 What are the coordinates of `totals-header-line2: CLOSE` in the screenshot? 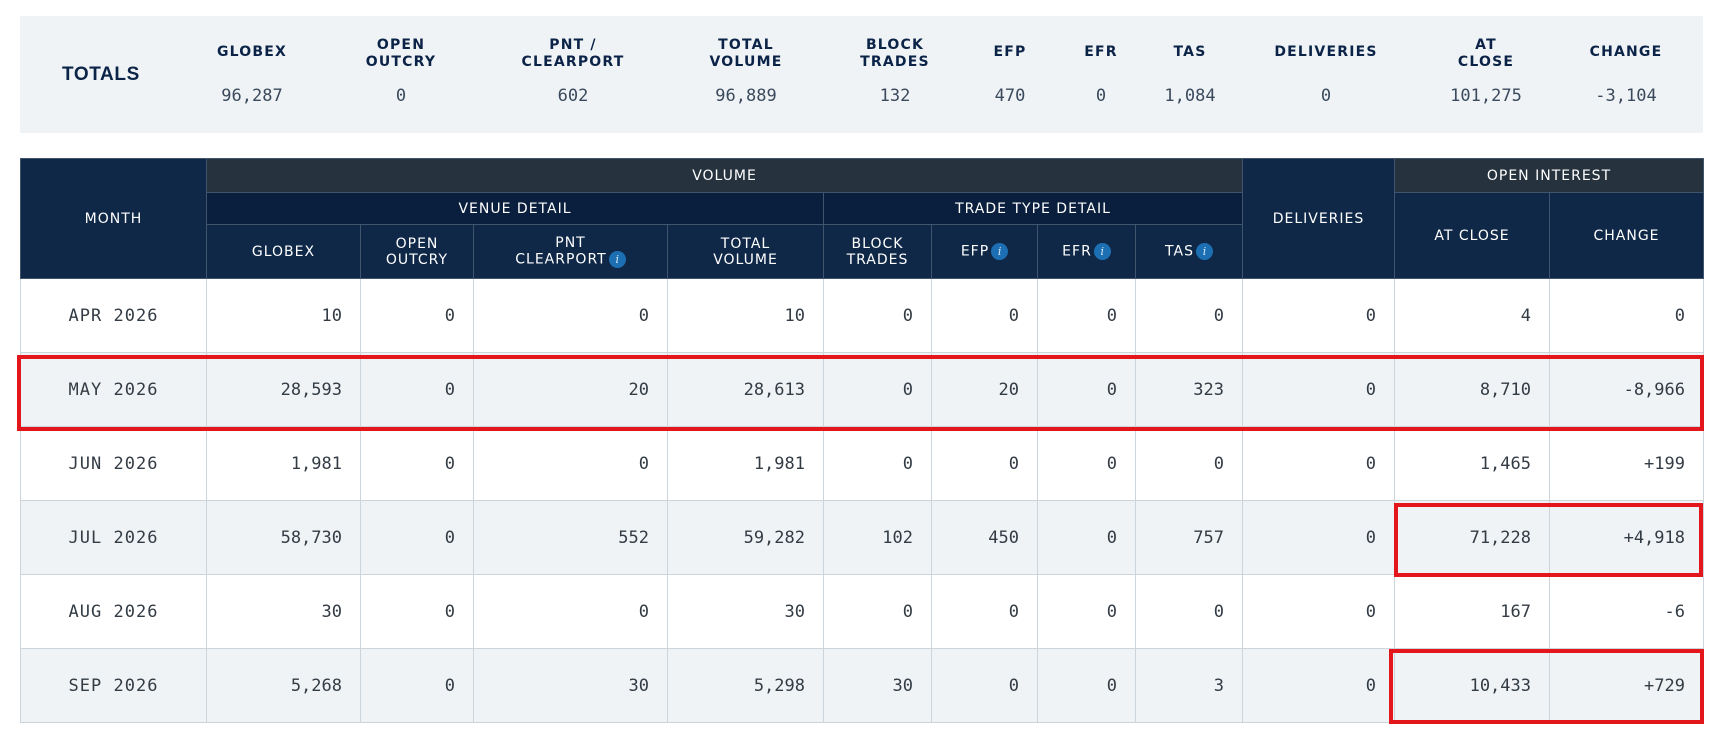 It's located at (1486, 62).